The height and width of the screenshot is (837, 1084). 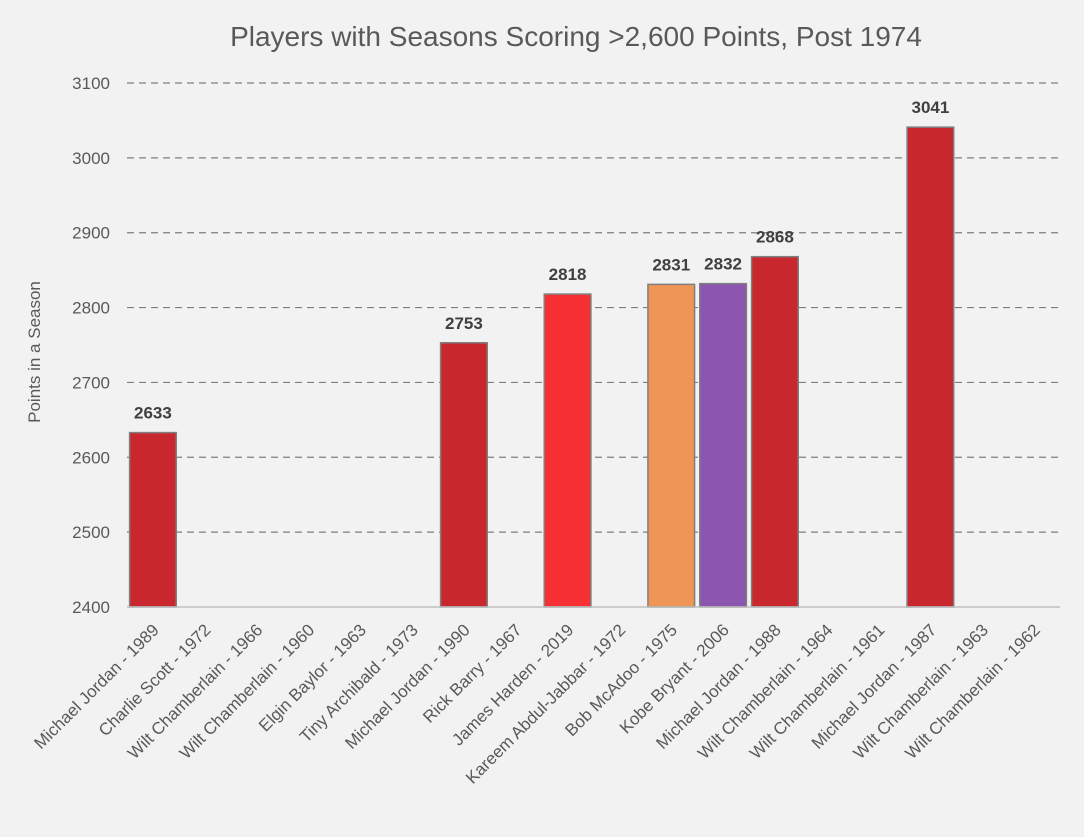 I want to click on y-axis-ticks: 2400 2500 2600 2700 2800 2900 3000 3100, so click(x=91, y=345).